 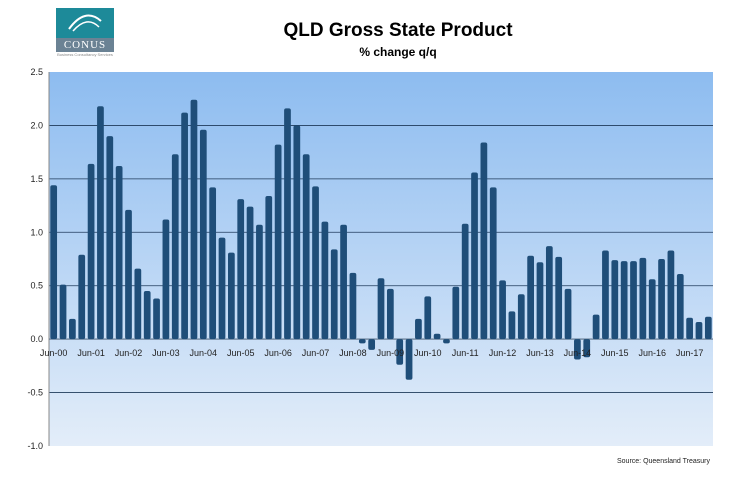 I want to click on x-tick-label: Jun-14, so click(x=578, y=353).